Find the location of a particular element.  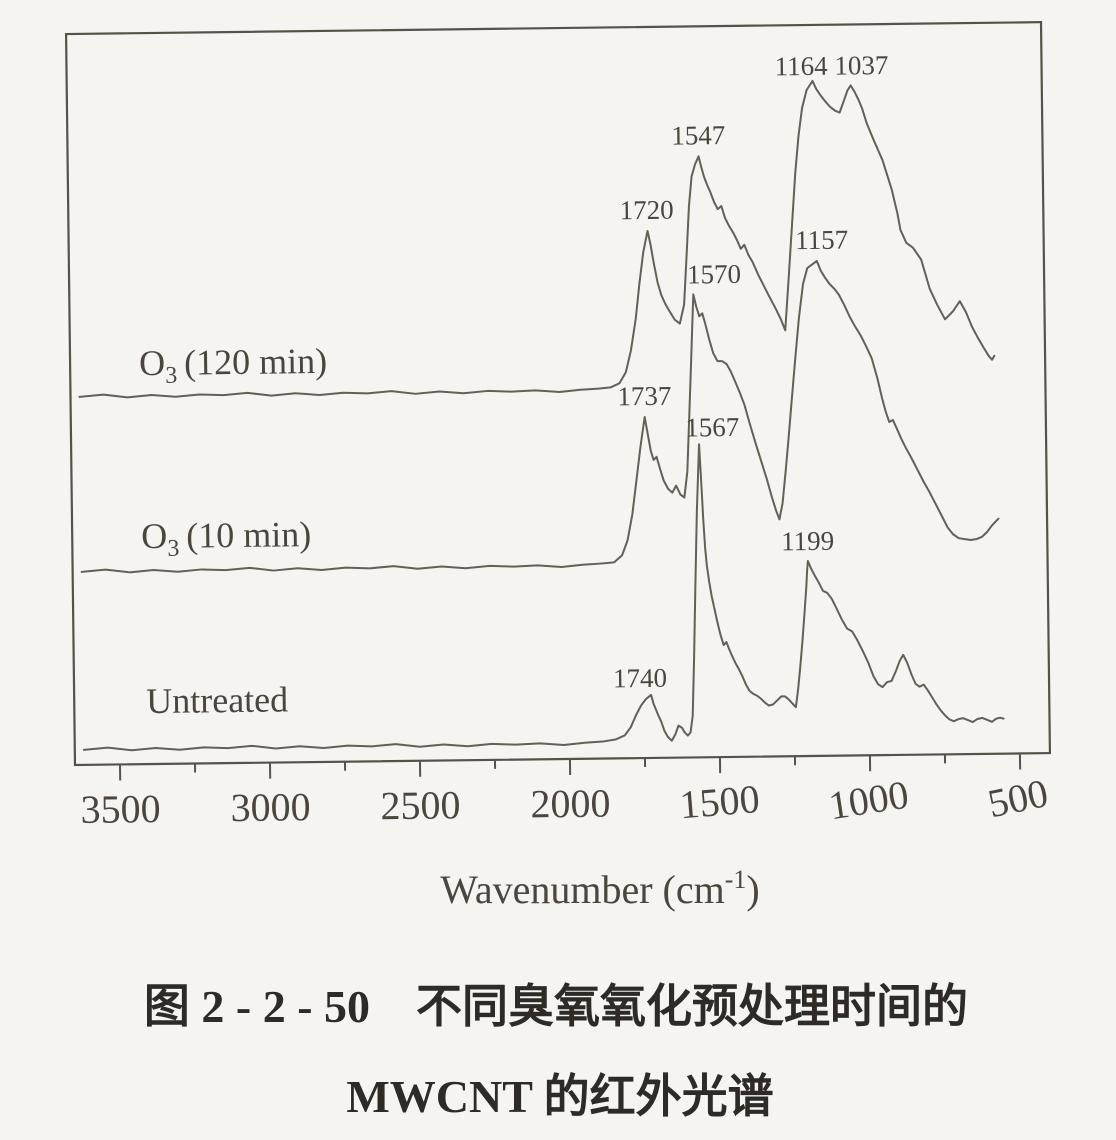

x-tick-label: 1500 is located at coordinates (719, 801).